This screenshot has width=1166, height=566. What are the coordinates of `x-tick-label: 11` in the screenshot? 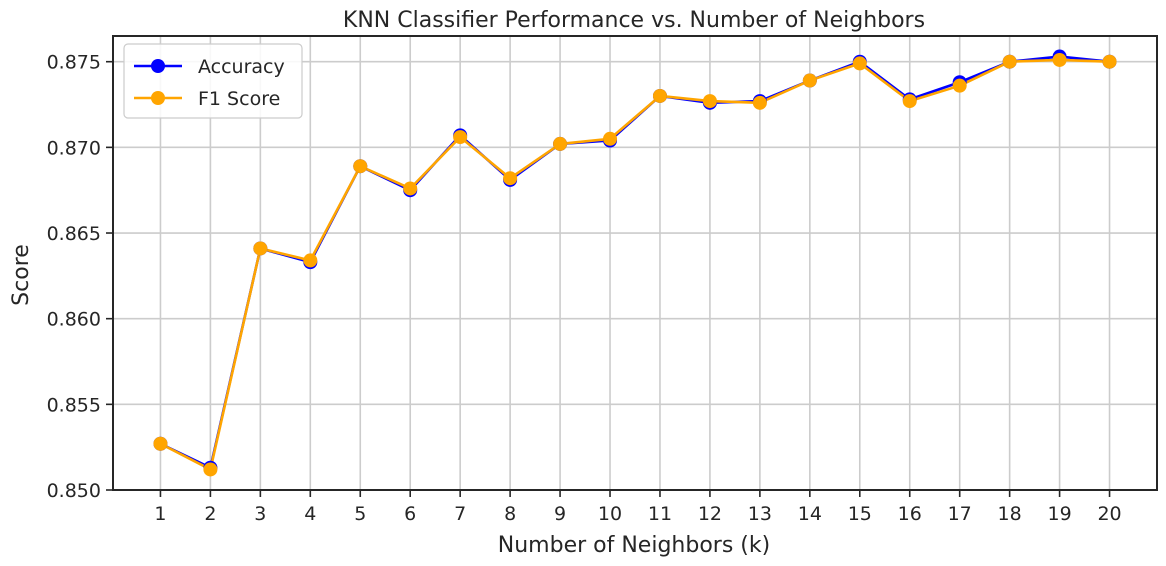 It's located at (660, 514).